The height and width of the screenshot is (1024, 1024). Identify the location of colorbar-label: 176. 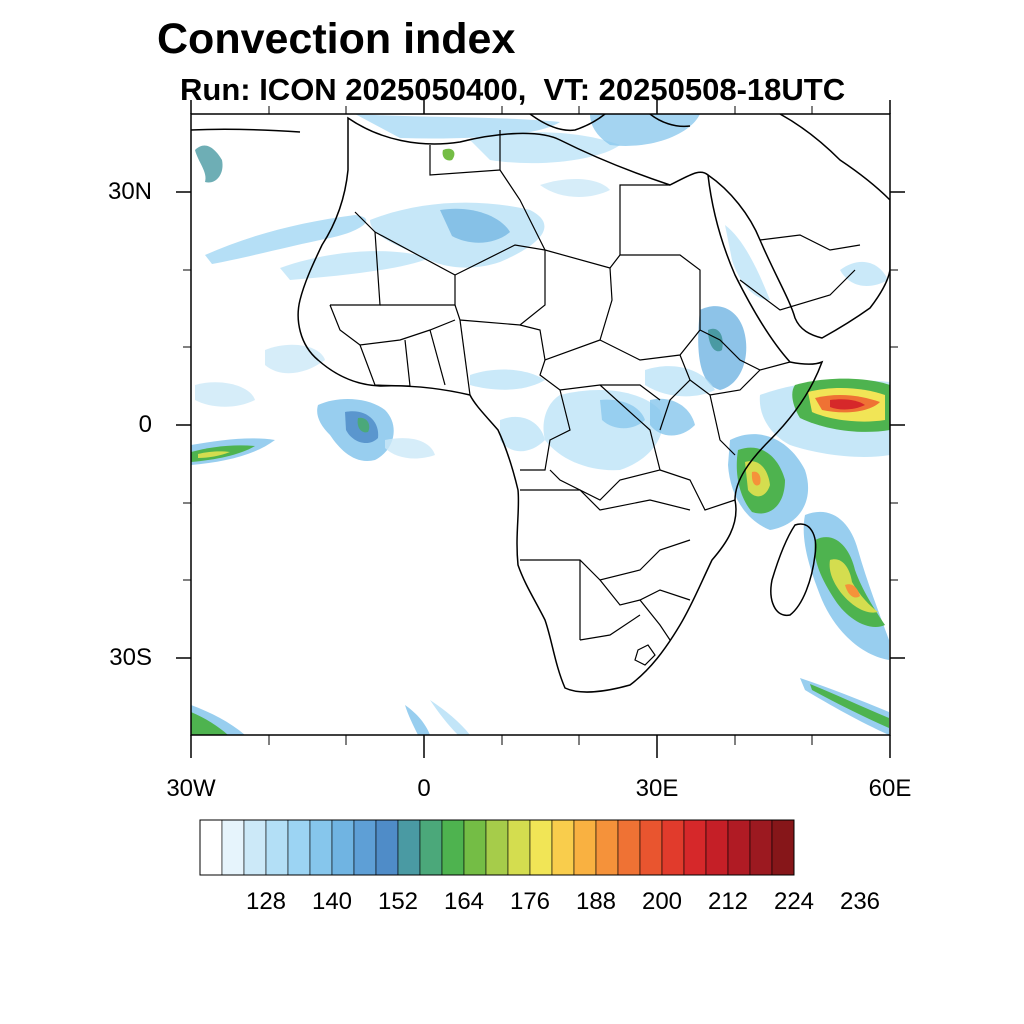
(530, 901).